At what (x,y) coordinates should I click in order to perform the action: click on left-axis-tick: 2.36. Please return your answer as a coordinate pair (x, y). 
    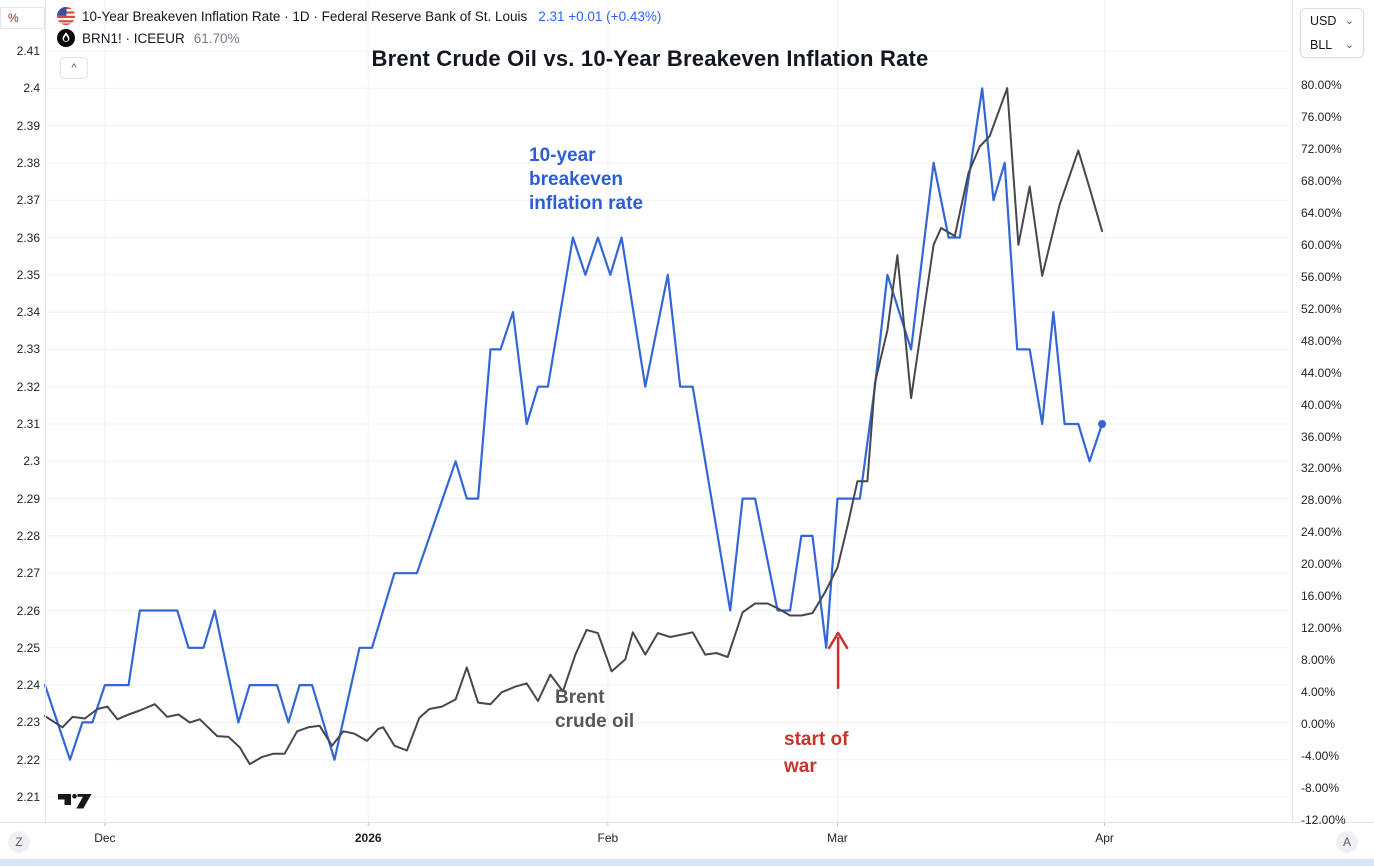
    Looking at the image, I should click on (28, 237).